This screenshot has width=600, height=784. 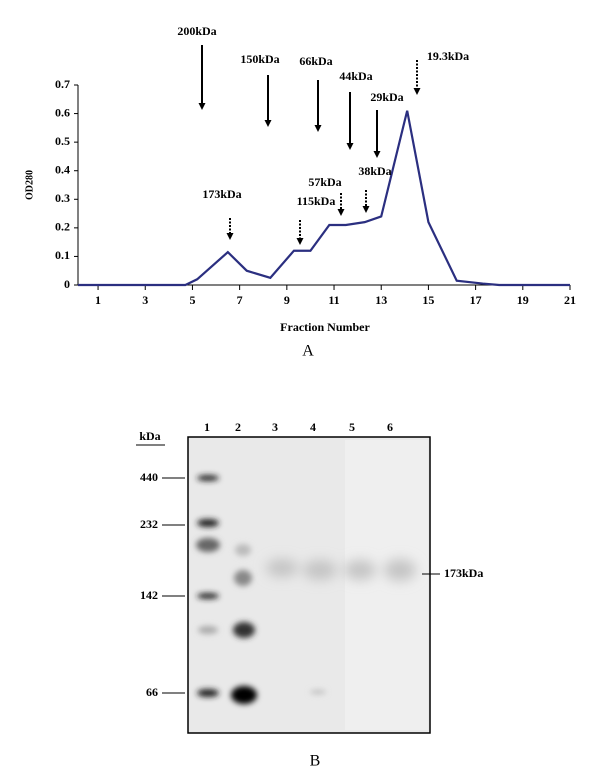 What do you see at coordinates (152, 692) in the screenshot?
I see `marker-label: 66` at bounding box center [152, 692].